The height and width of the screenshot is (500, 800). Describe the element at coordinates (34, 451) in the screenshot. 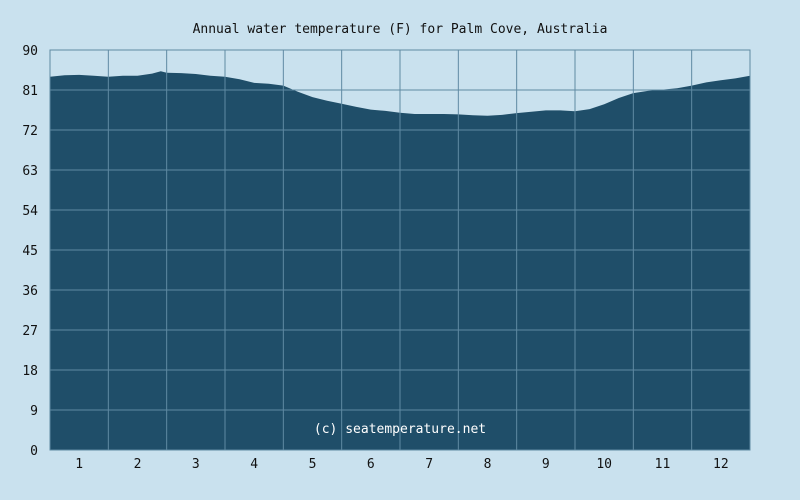

I see `y-tick-label: 0` at that location.